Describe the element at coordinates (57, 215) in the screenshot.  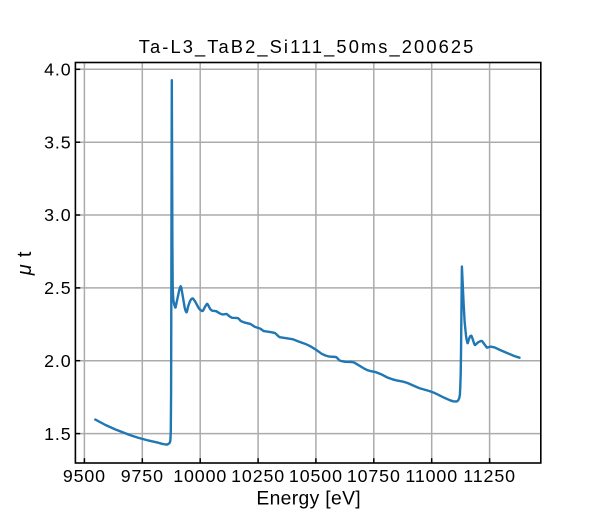
I see `svg-text: 3.0` at that location.